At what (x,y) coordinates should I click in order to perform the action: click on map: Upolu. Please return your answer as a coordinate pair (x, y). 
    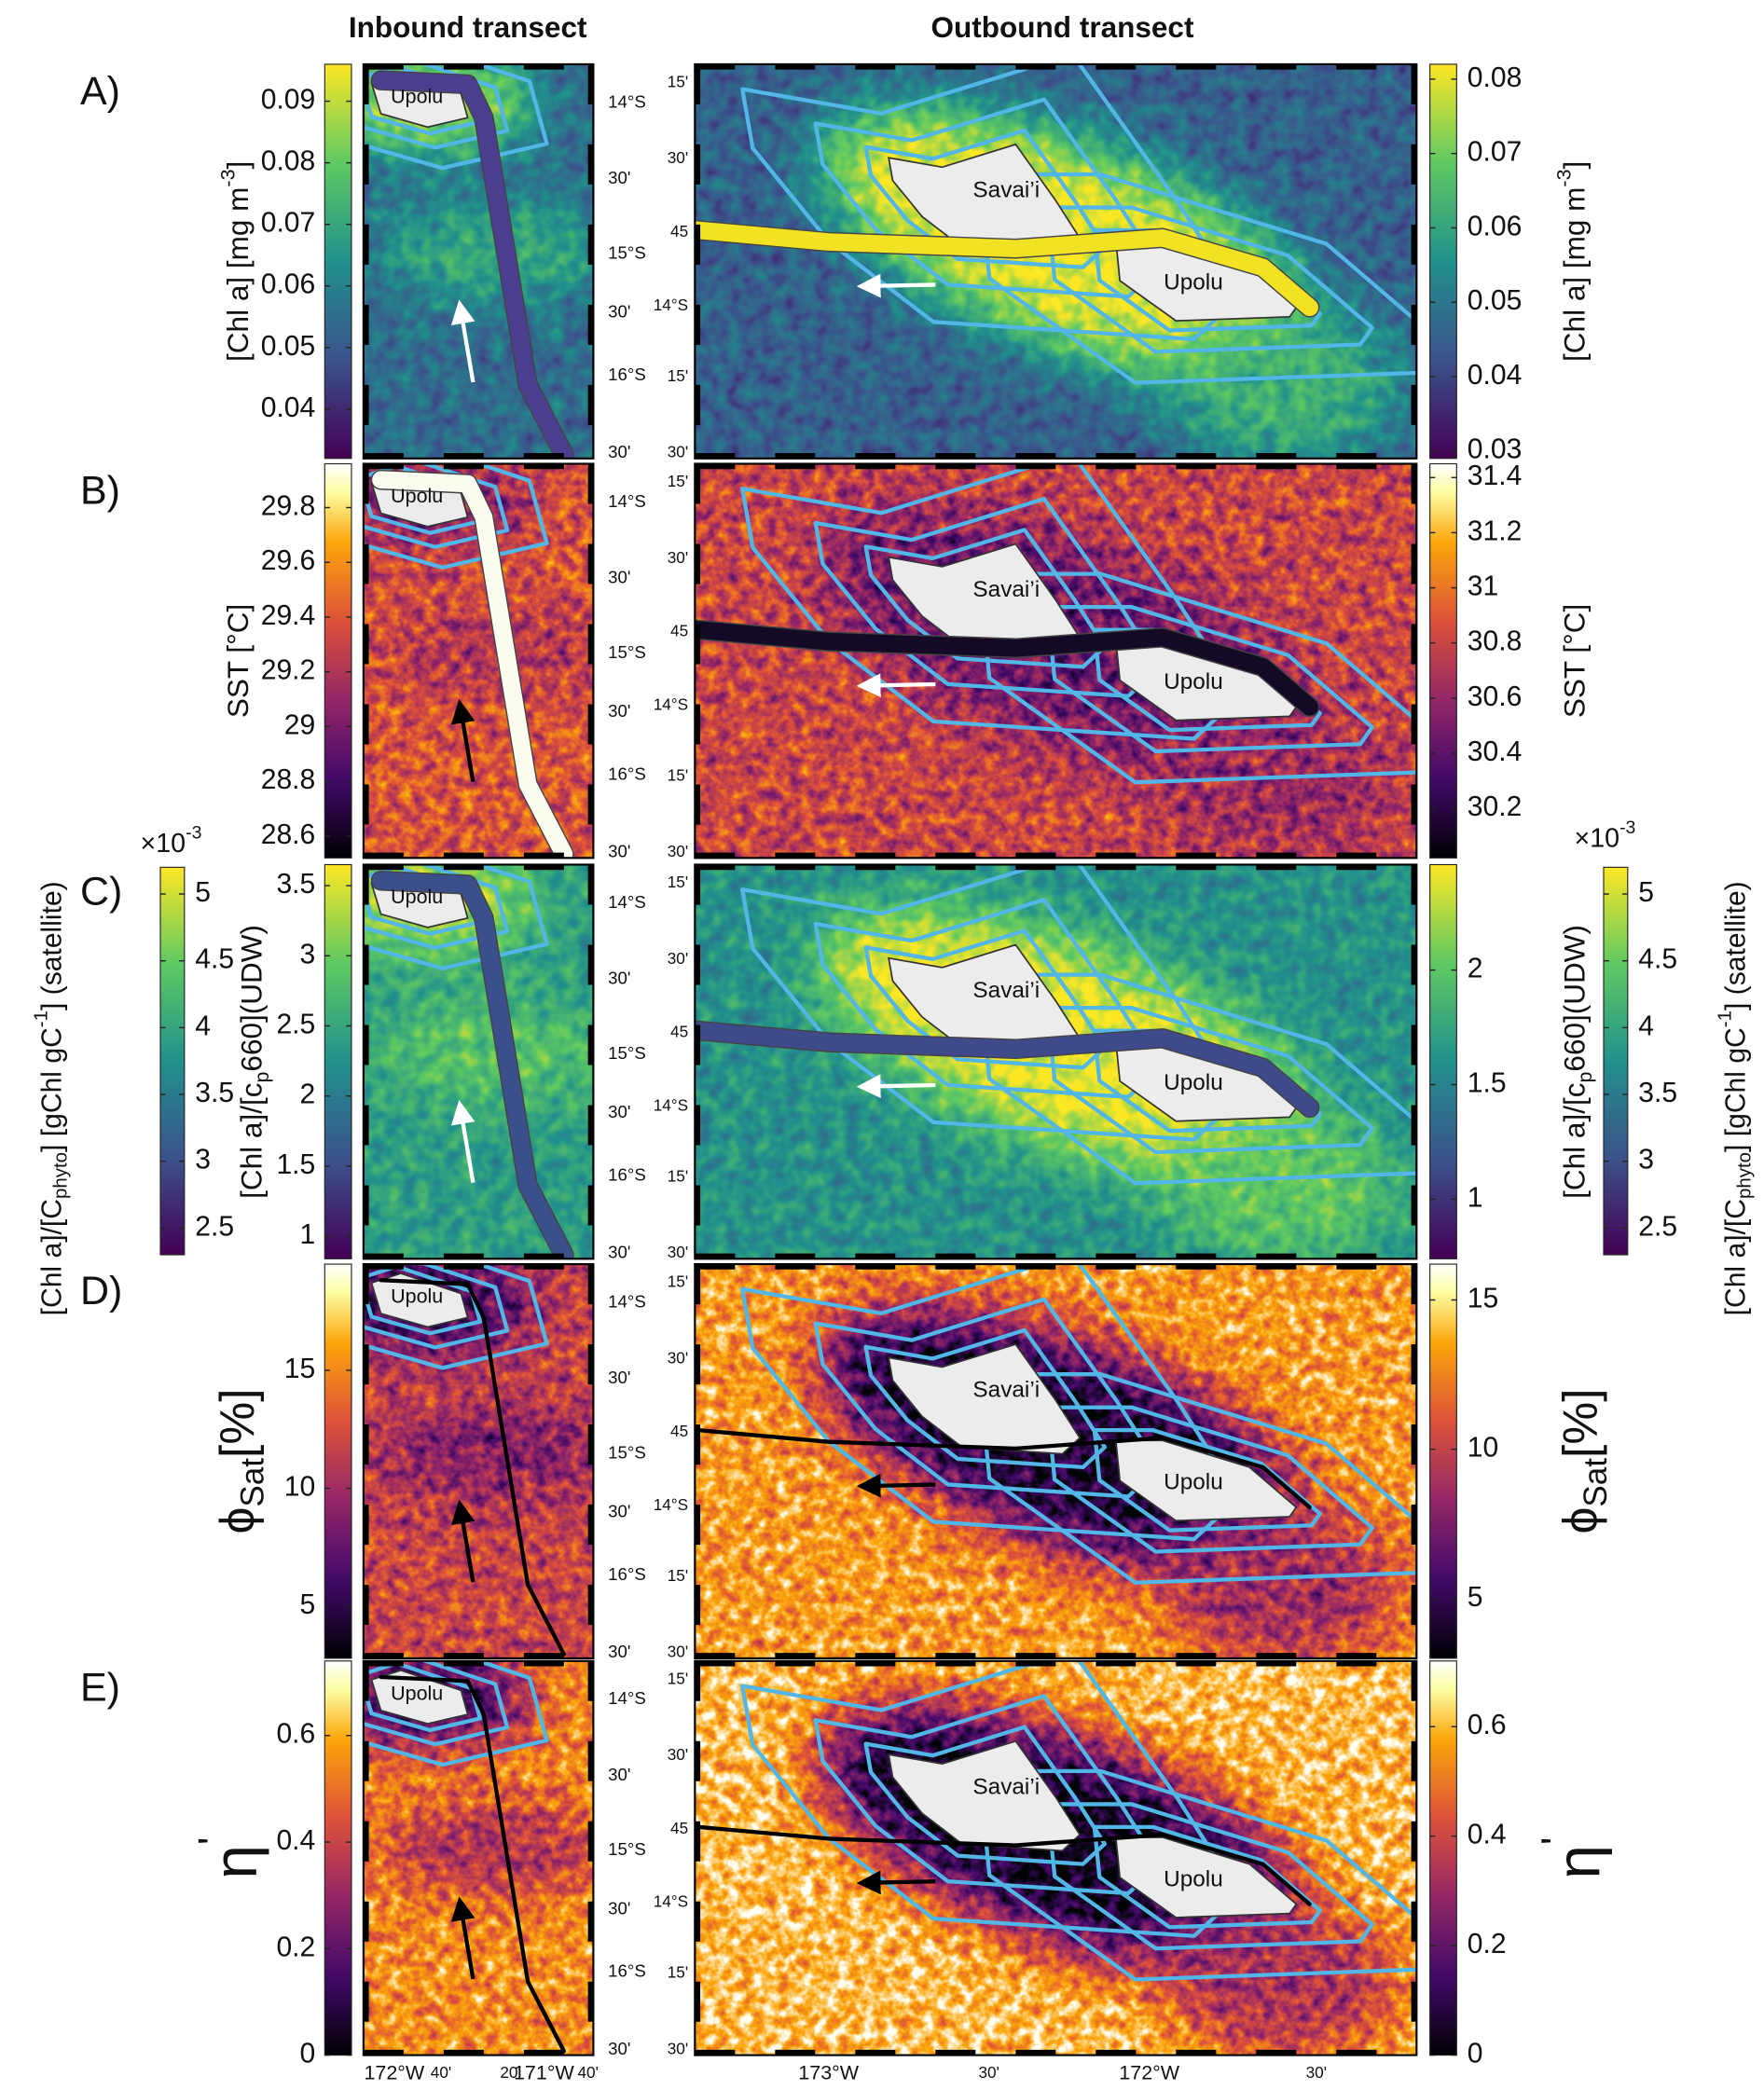
    Looking at the image, I should click on (478, 1461).